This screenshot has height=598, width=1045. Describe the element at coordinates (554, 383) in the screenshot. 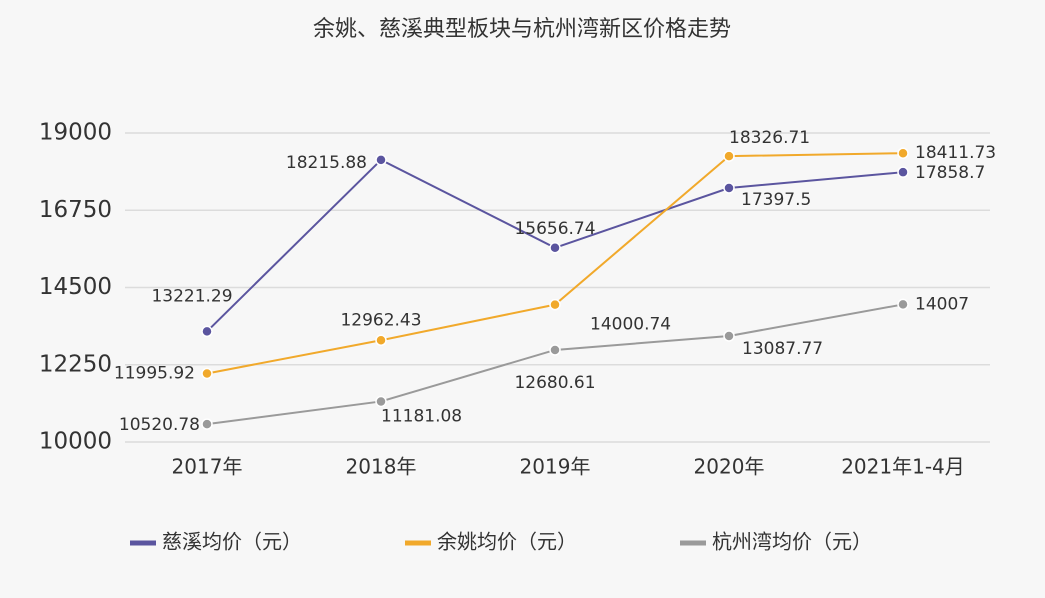

I see `data-label: 12680.61` at that location.